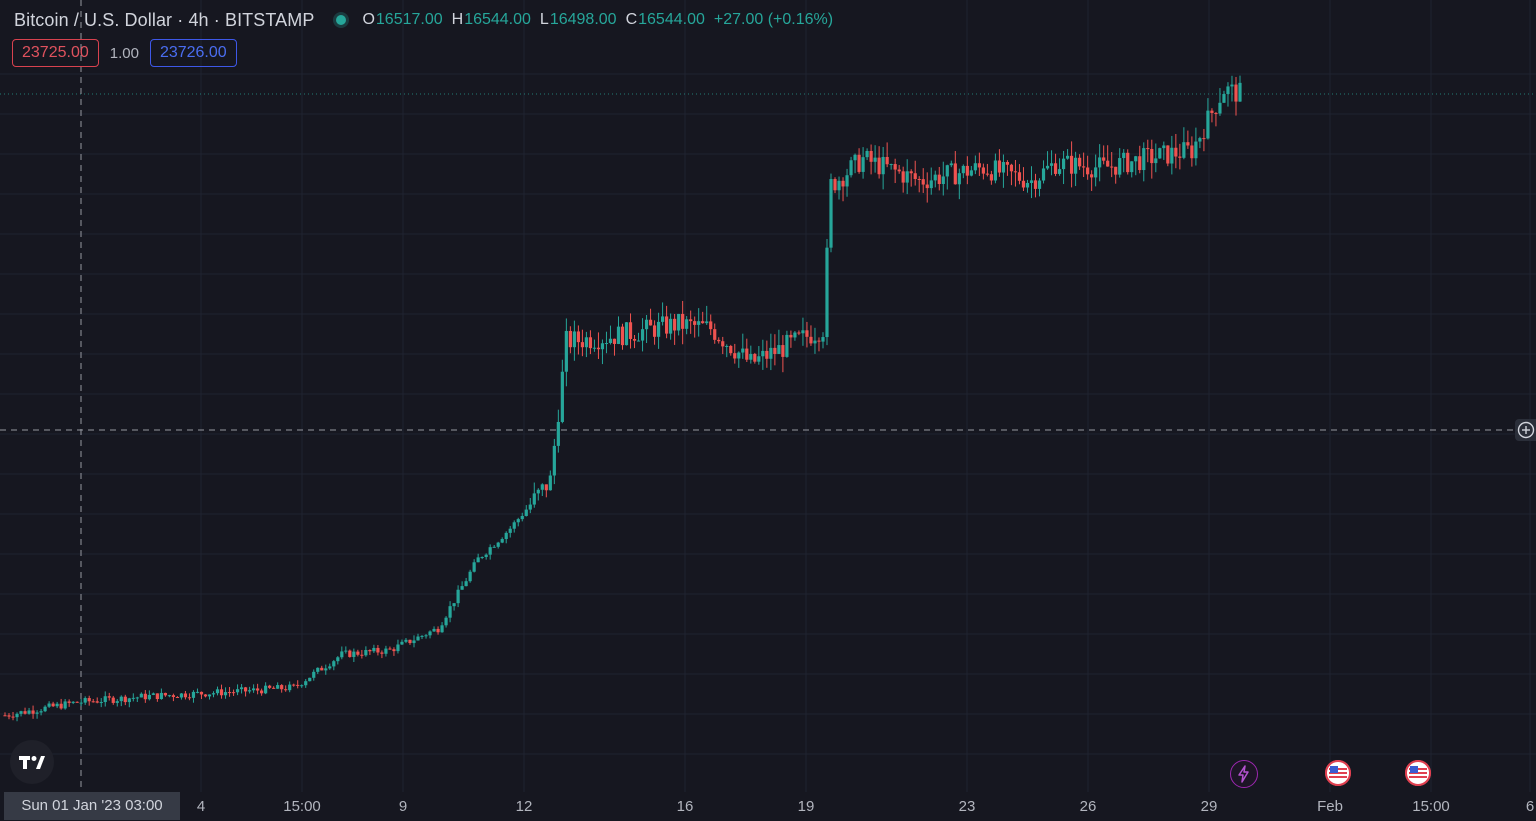 This screenshot has height=821, width=1536. I want to click on time-axis-label: Feb, so click(1330, 806).